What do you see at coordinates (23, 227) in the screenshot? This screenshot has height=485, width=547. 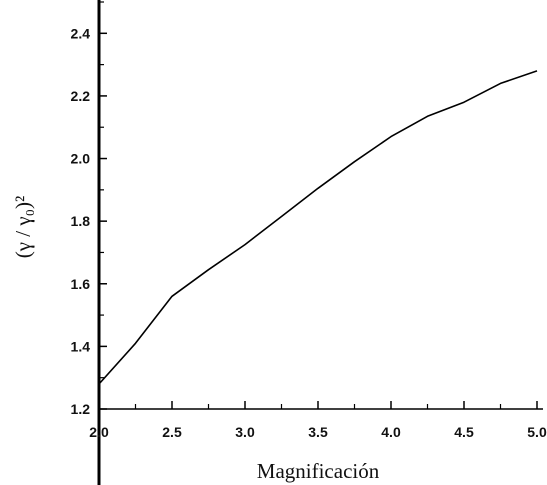 I see `y-axis-title: (γ / γ₀)²` at bounding box center [23, 227].